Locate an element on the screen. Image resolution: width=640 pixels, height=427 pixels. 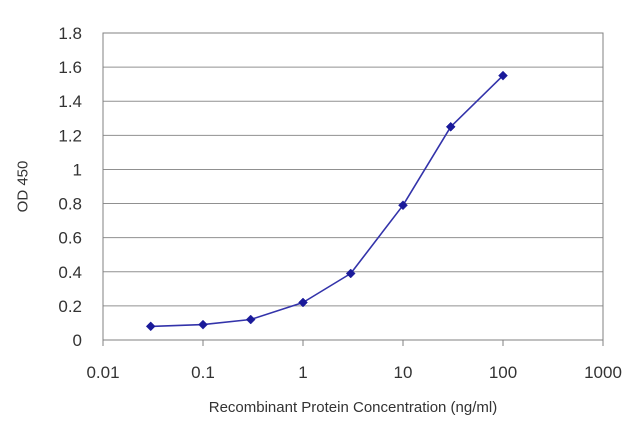
x-tick-label-0: 0.01 is located at coordinates (102, 372).